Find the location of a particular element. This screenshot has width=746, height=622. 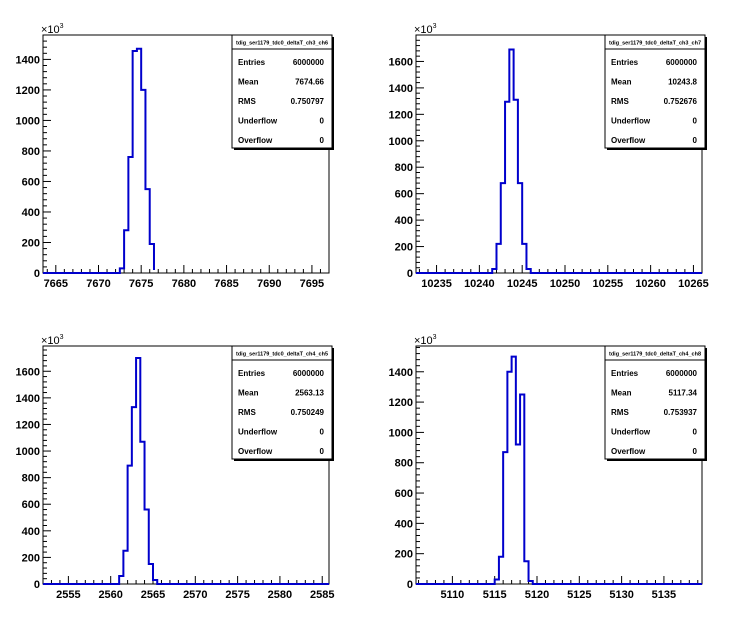

x-tick-label: 7665 is located at coordinates (56, 284).